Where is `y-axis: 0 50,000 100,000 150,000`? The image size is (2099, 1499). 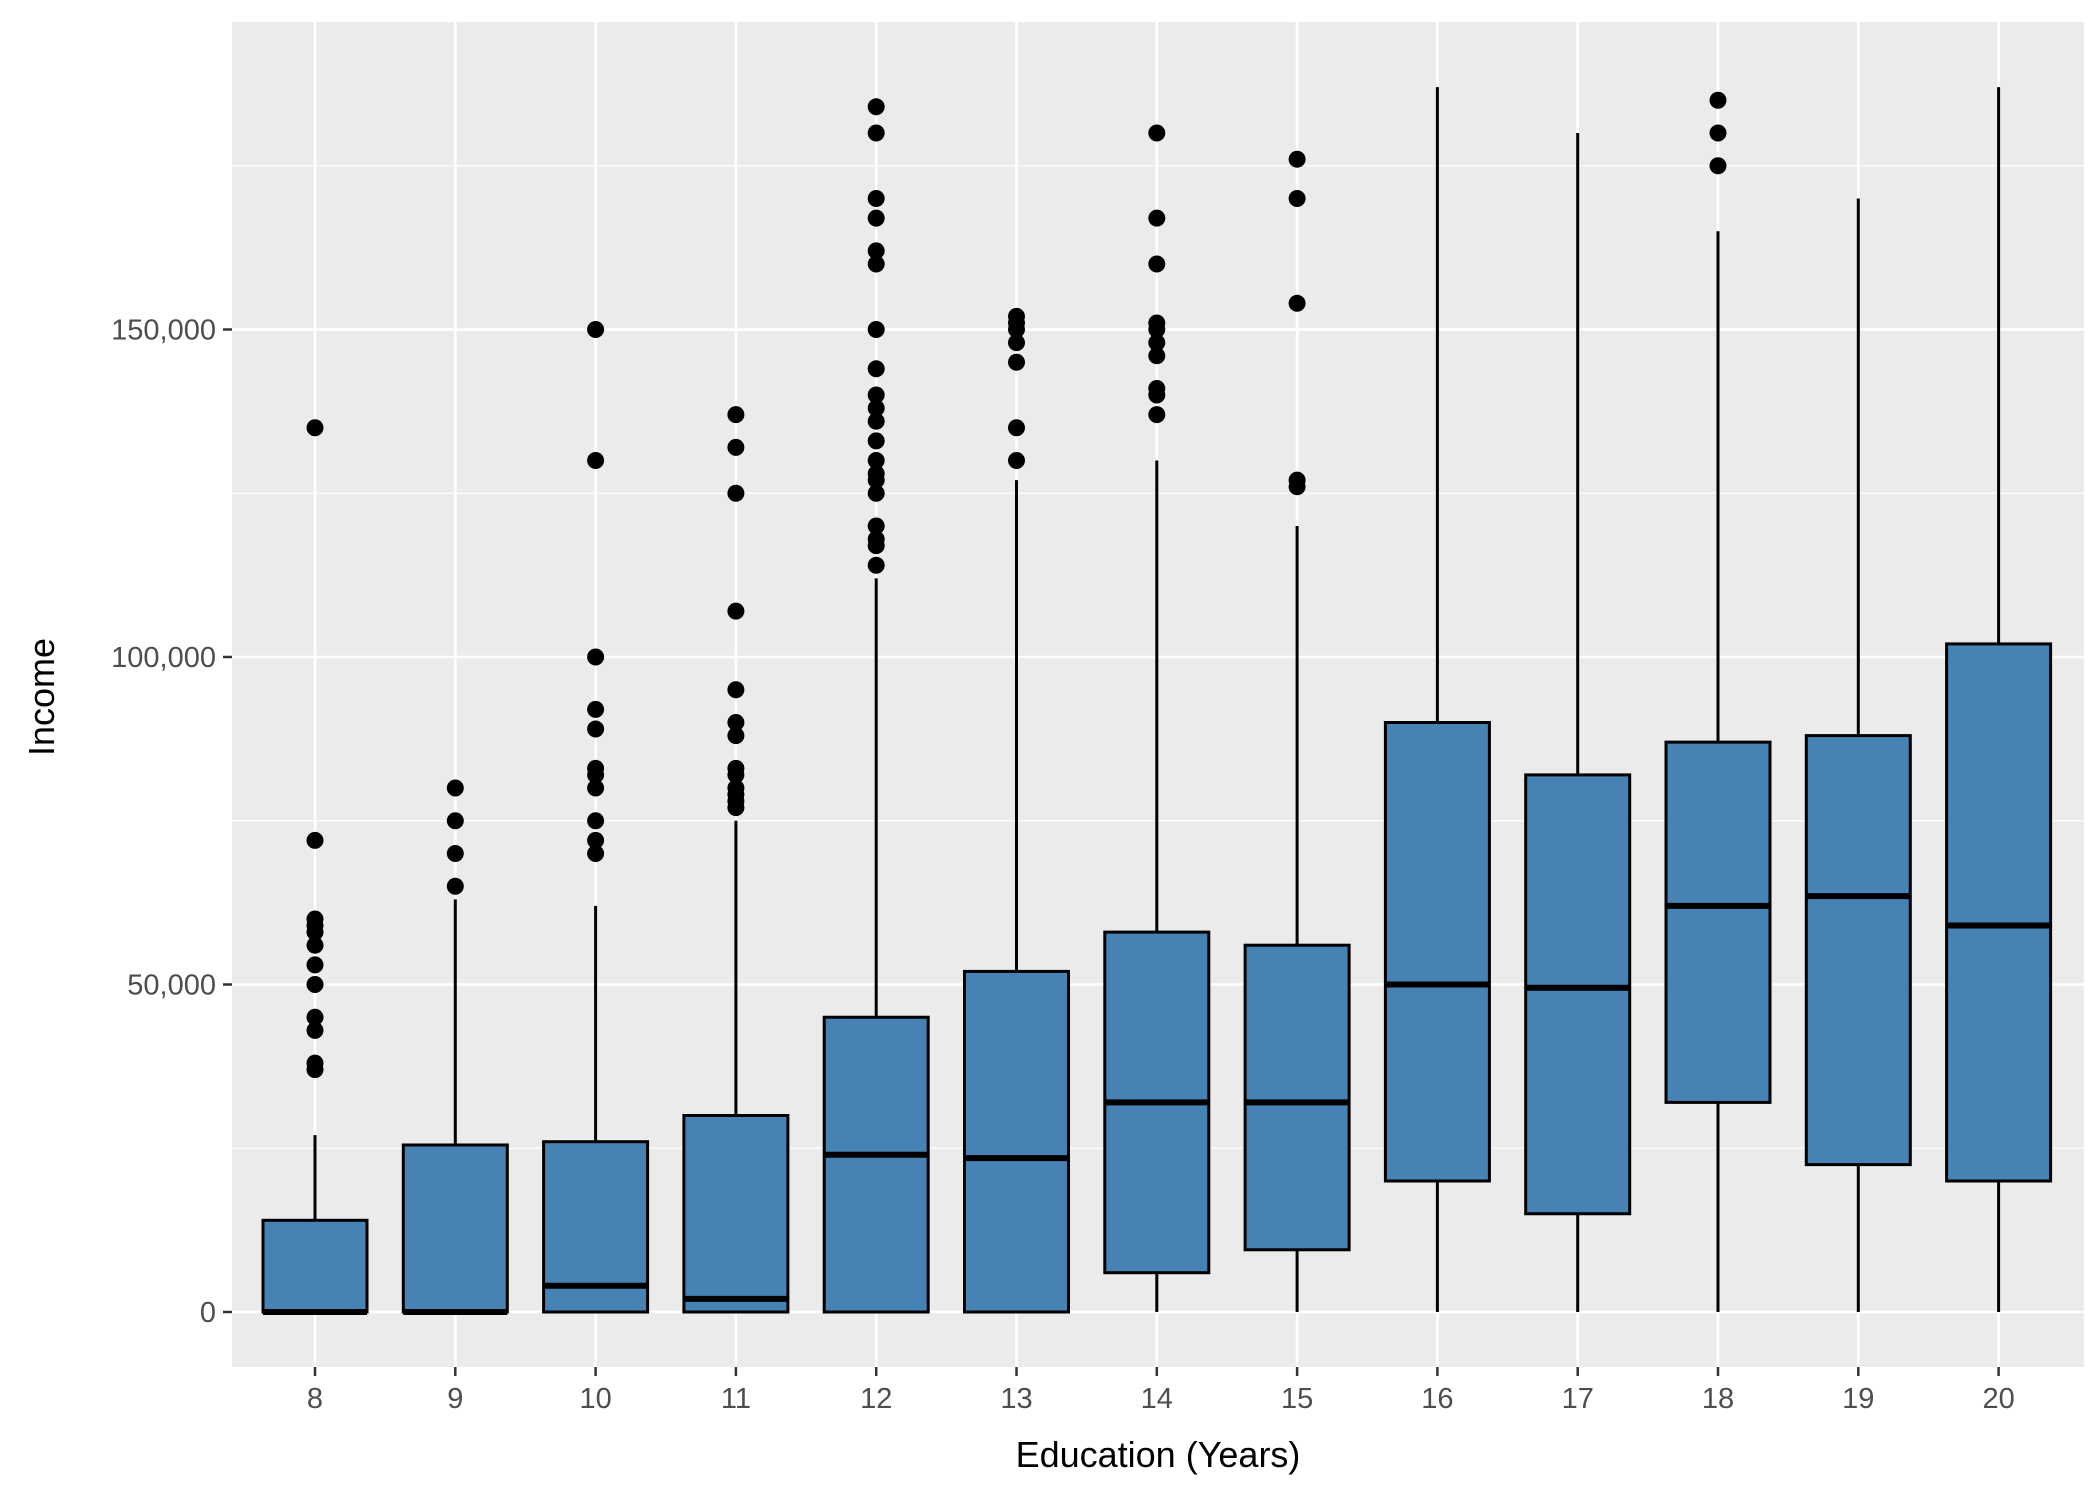 y-axis: 0 50,000 100,000 150,000 is located at coordinates (171, 822).